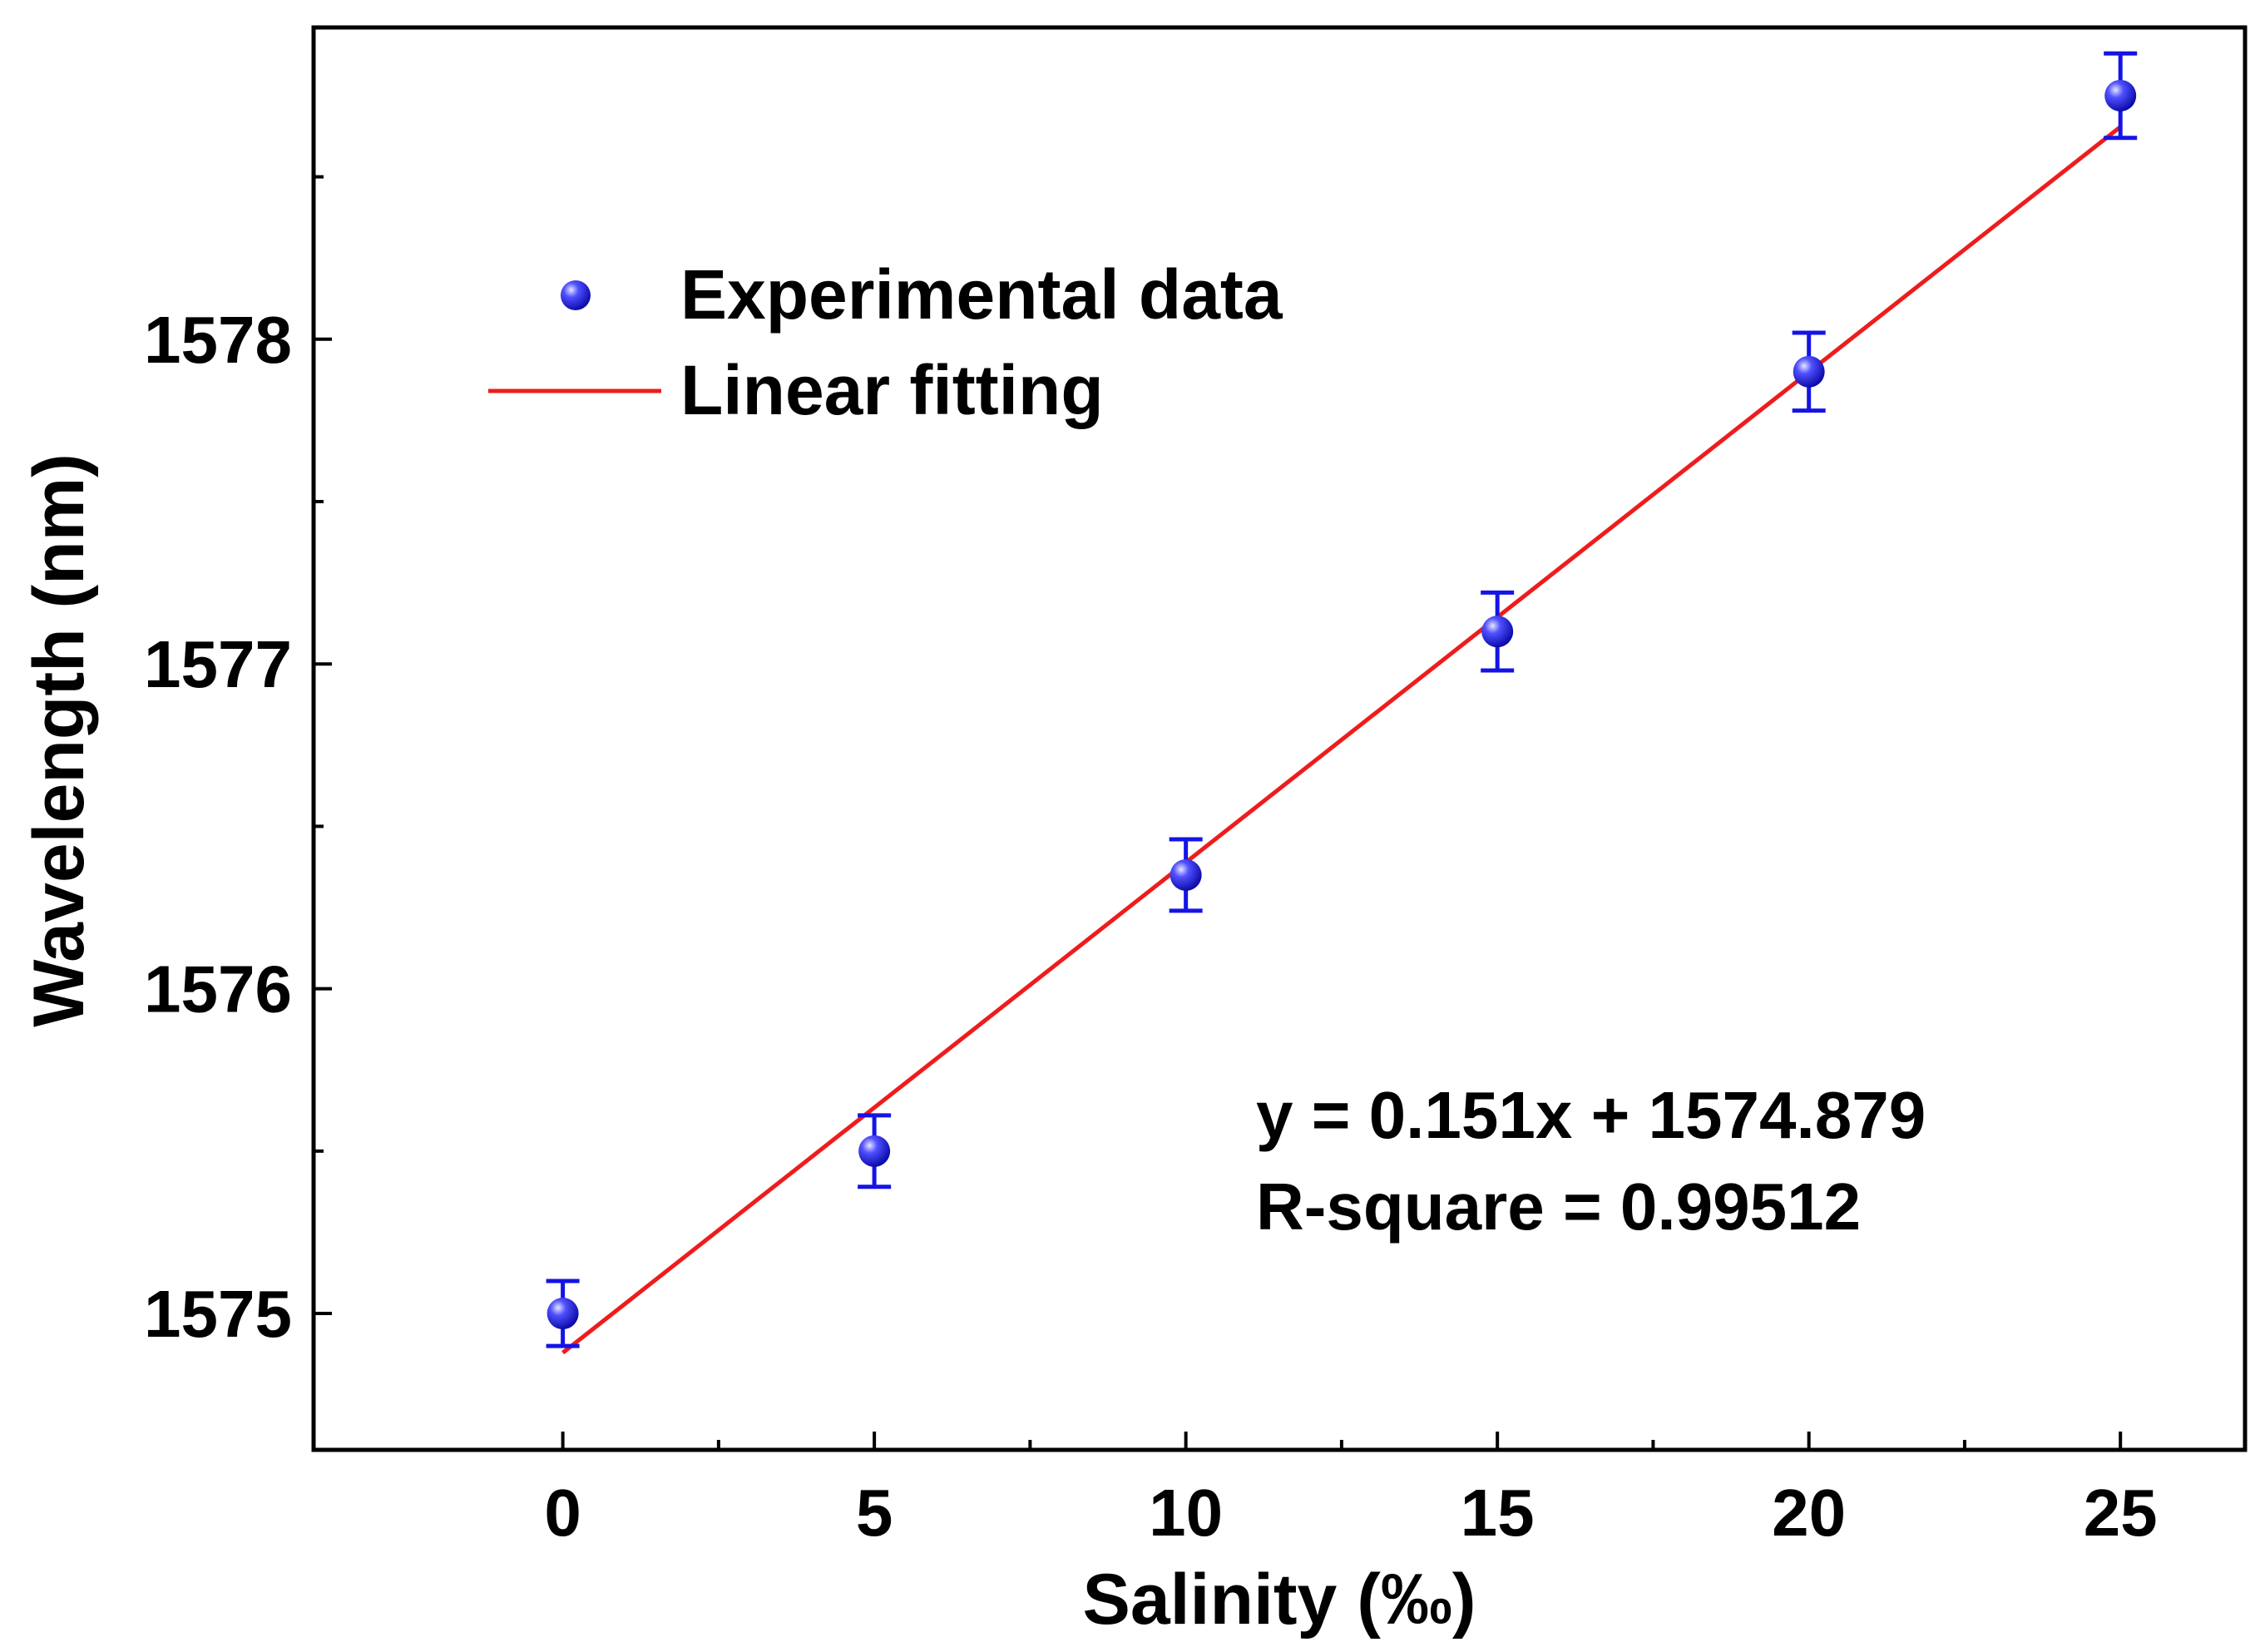 This screenshot has width=2260, height=1652. Describe the element at coordinates (1186, 1513) in the screenshot. I see `x-tick-label: 10` at that location.